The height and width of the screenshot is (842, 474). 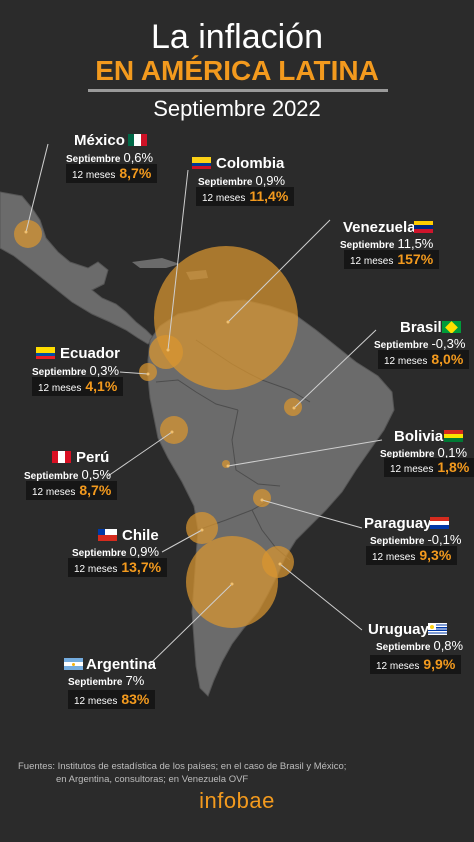 I want to click on annual-venezuela: 12 meses 157%, so click(x=392, y=259).